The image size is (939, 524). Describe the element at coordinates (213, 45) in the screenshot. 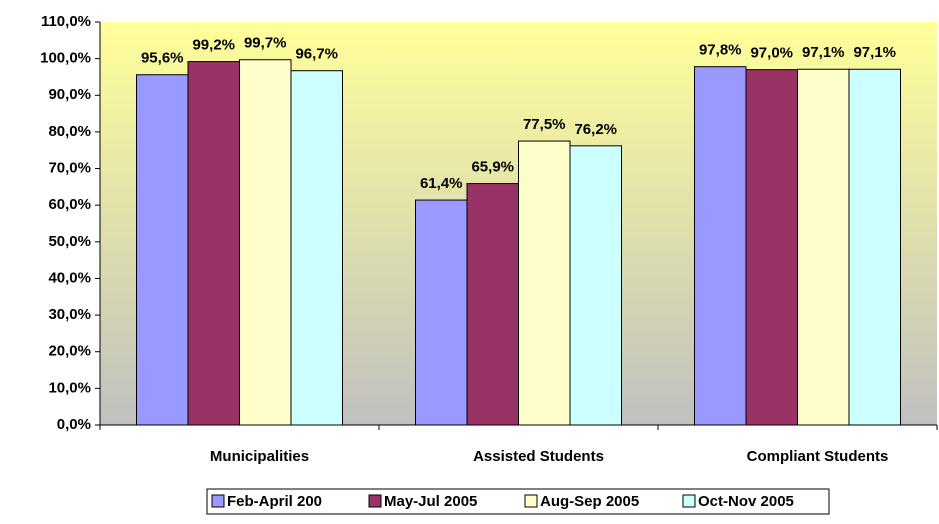

I see `value-label: 99,2%` at that location.